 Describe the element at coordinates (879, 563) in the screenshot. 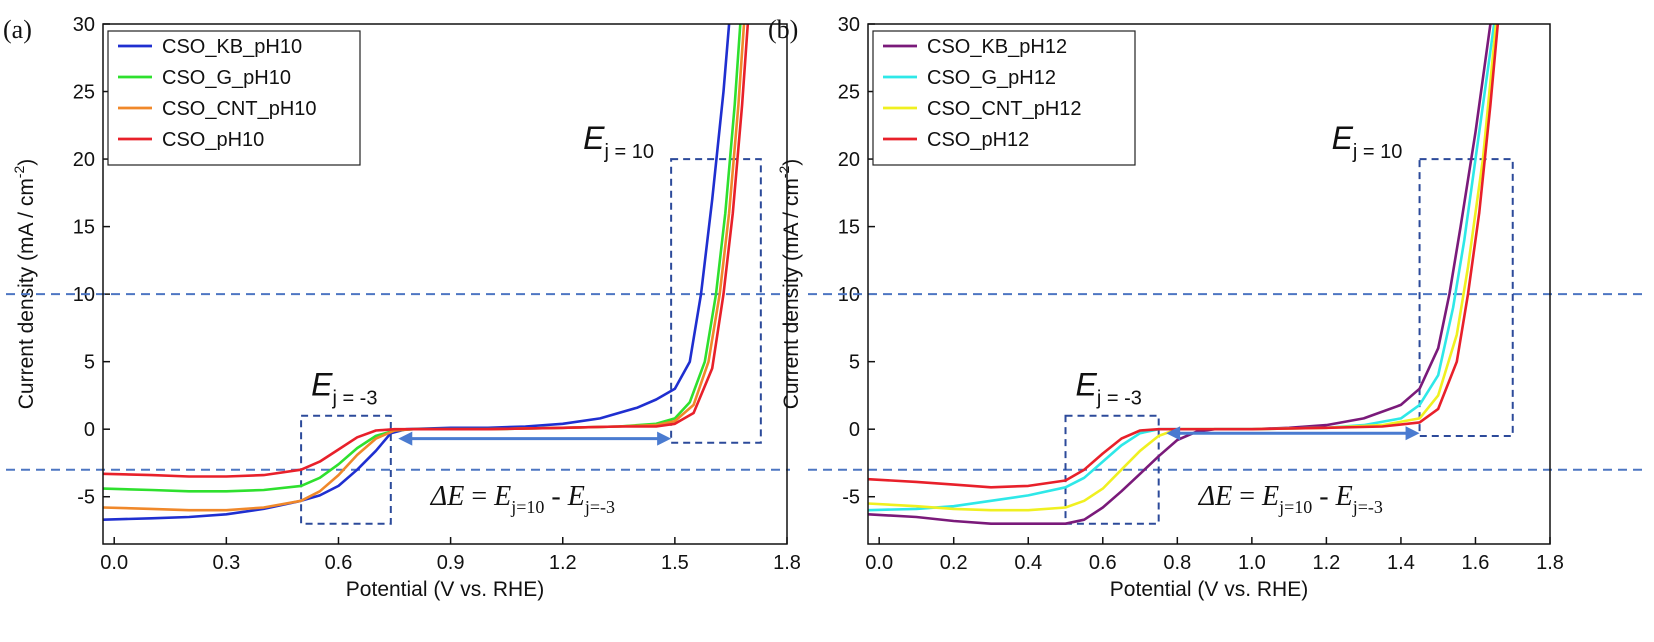

I see `panel-b-xtick-label: 0.0` at that location.